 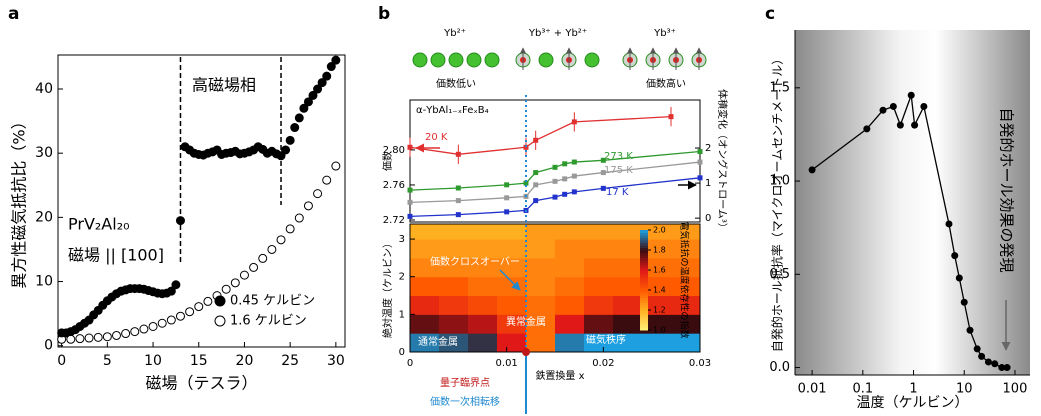 What do you see at coordinates (475, 261) in the screenshot?
I see `annotation: 価数クロスオーバー` at bounding box center [475, 261].